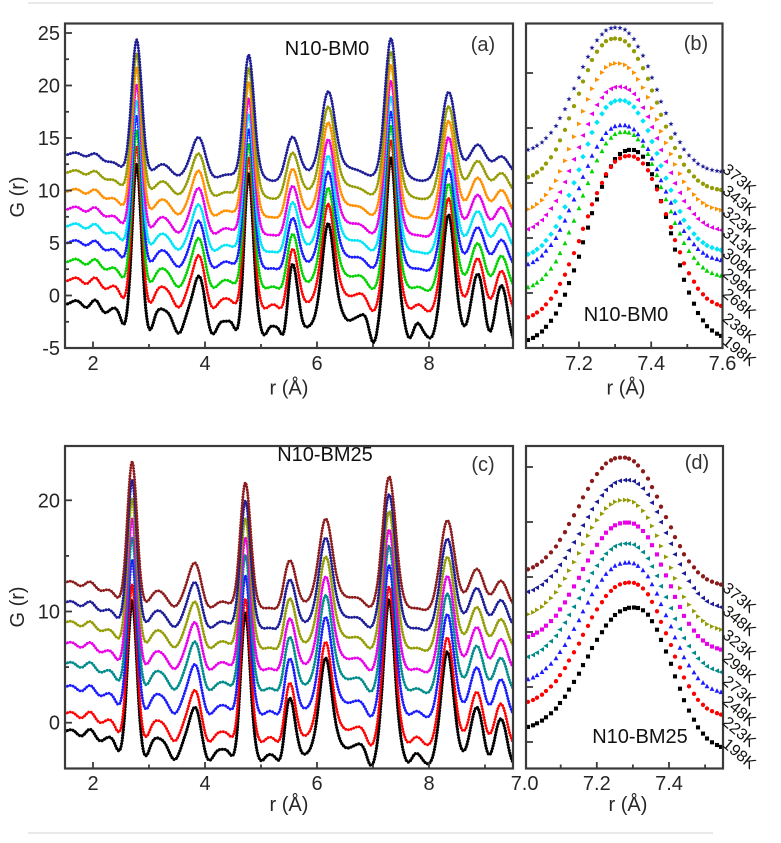  Describe the element at coordinates (482, 465) in the screenshot. I see `svg-text: (c)` at that location.